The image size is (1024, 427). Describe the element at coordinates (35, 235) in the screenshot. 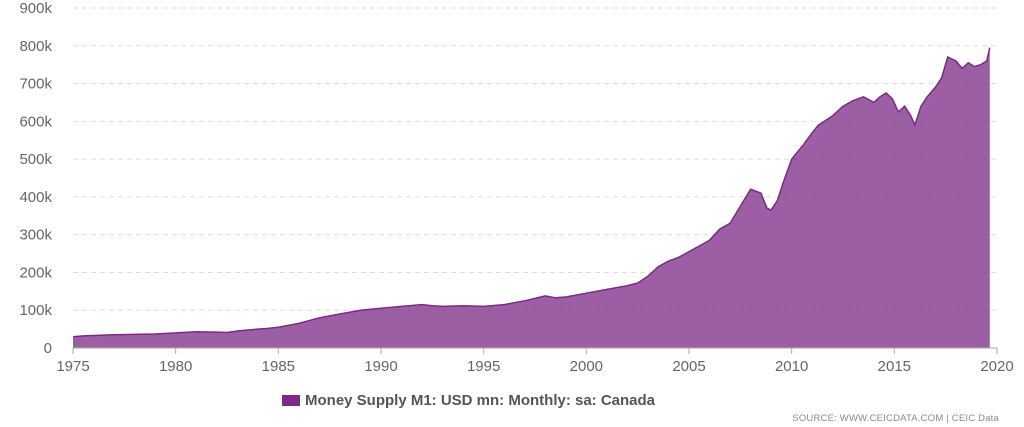

I see `y-tick-label: 300k` at that location.